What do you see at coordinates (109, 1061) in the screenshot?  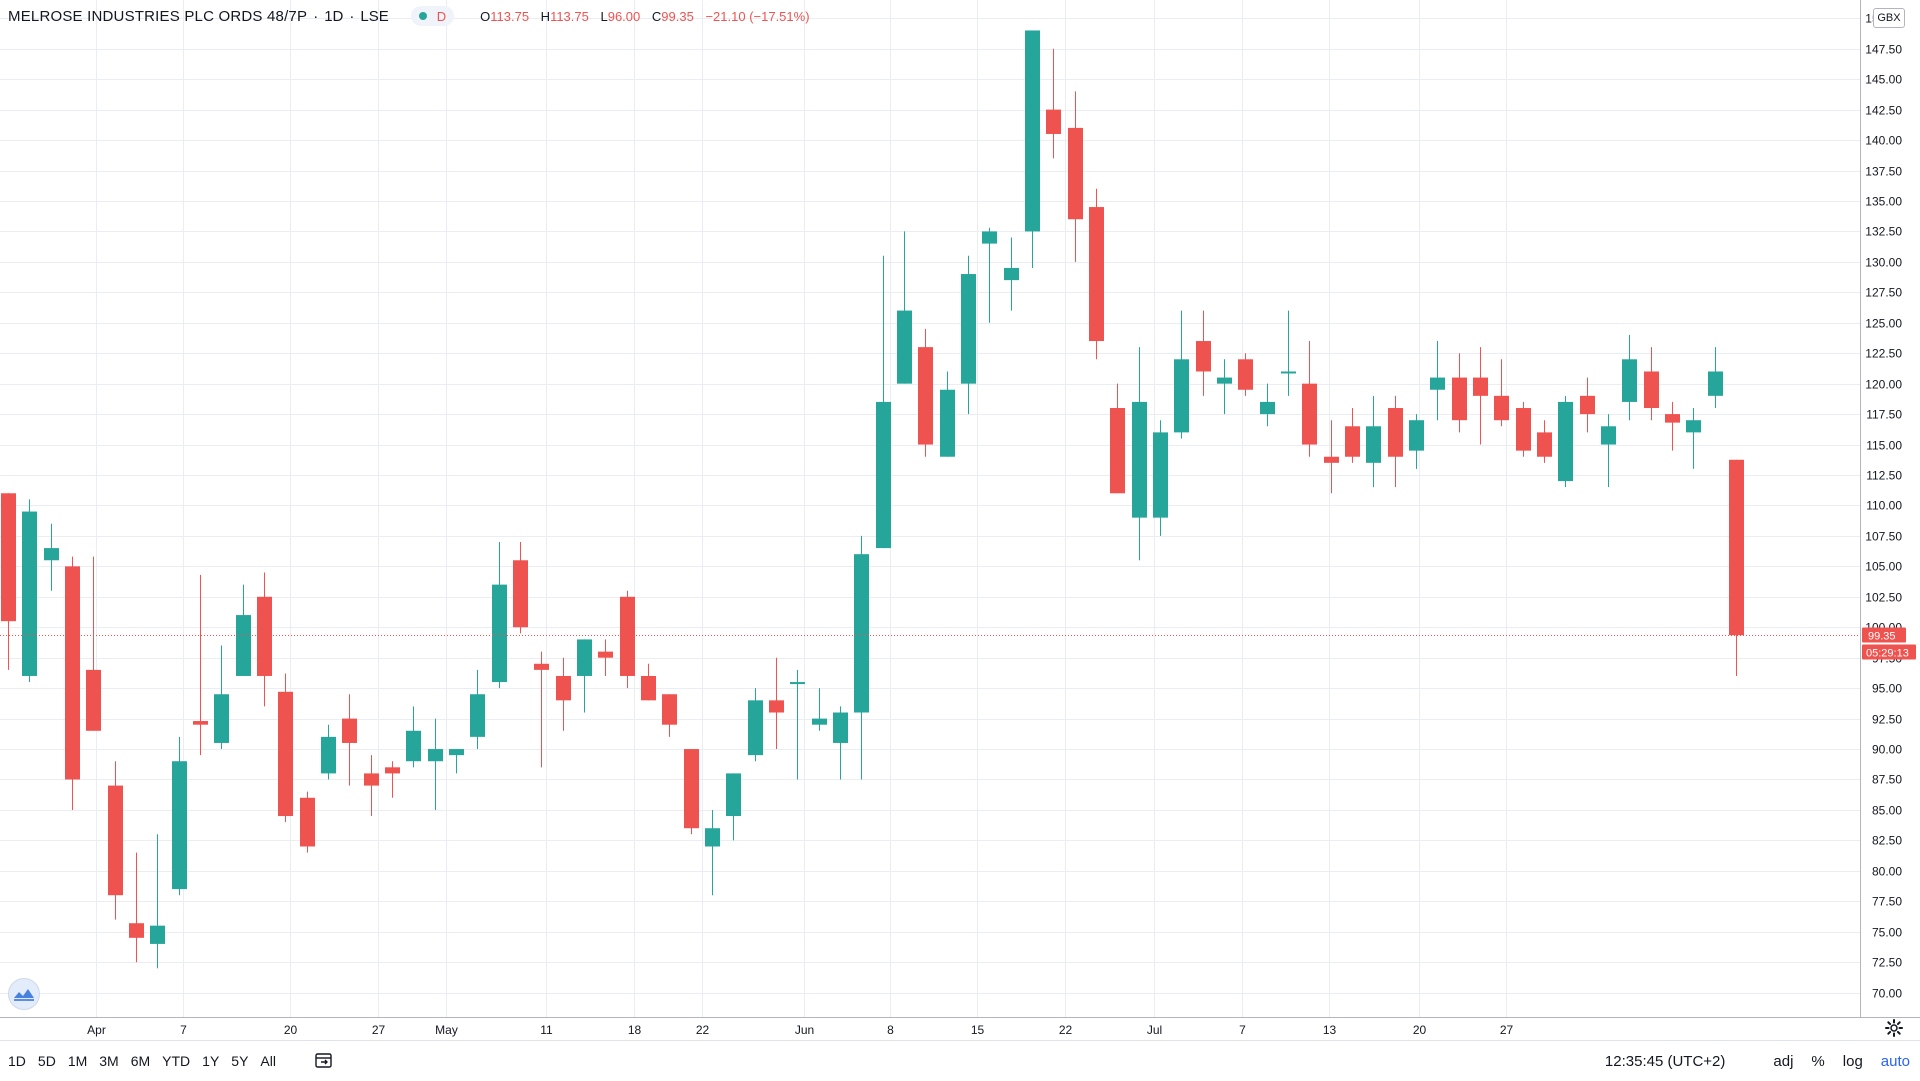 I see `range-3m: 3M` at bounding box center [109, 1061].